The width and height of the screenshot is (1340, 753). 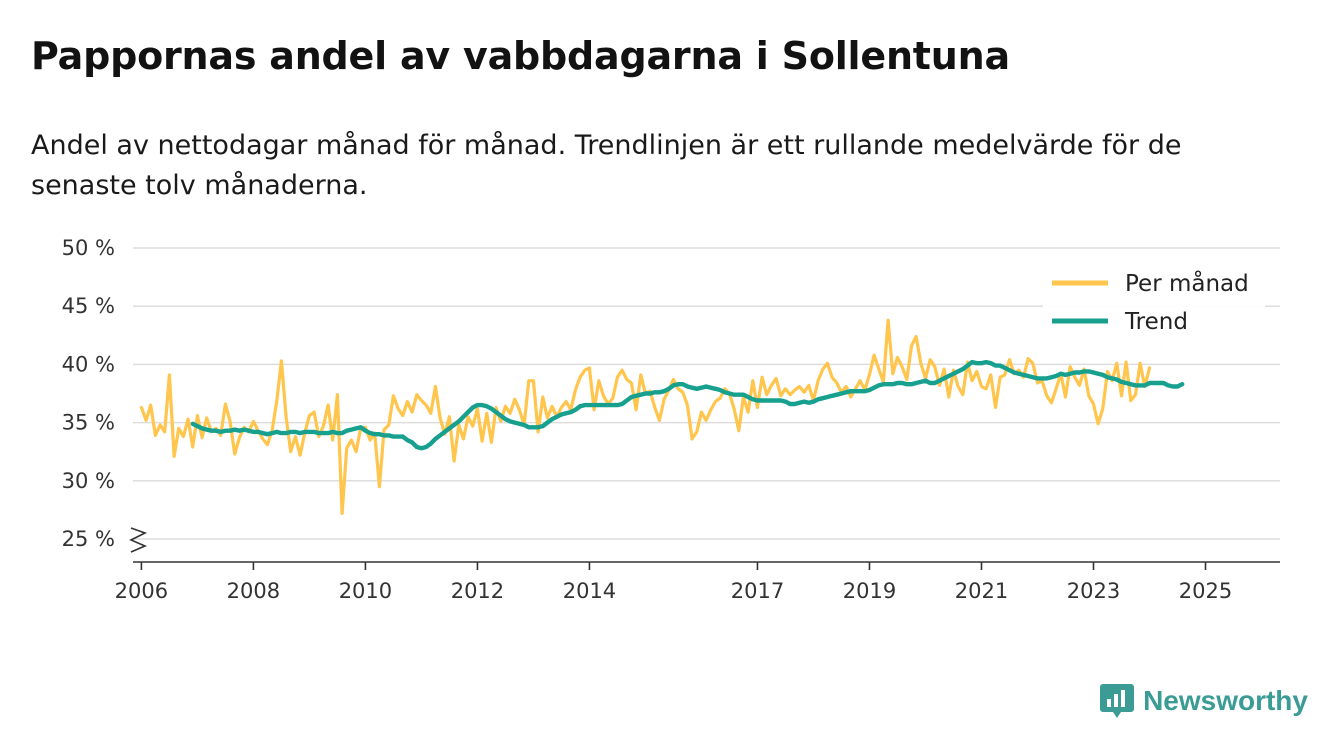 What do you see at coordinates (1205, 591) in the screenshot?
I see `x-tick-label: 2025` at bounding box center [1205, 591].